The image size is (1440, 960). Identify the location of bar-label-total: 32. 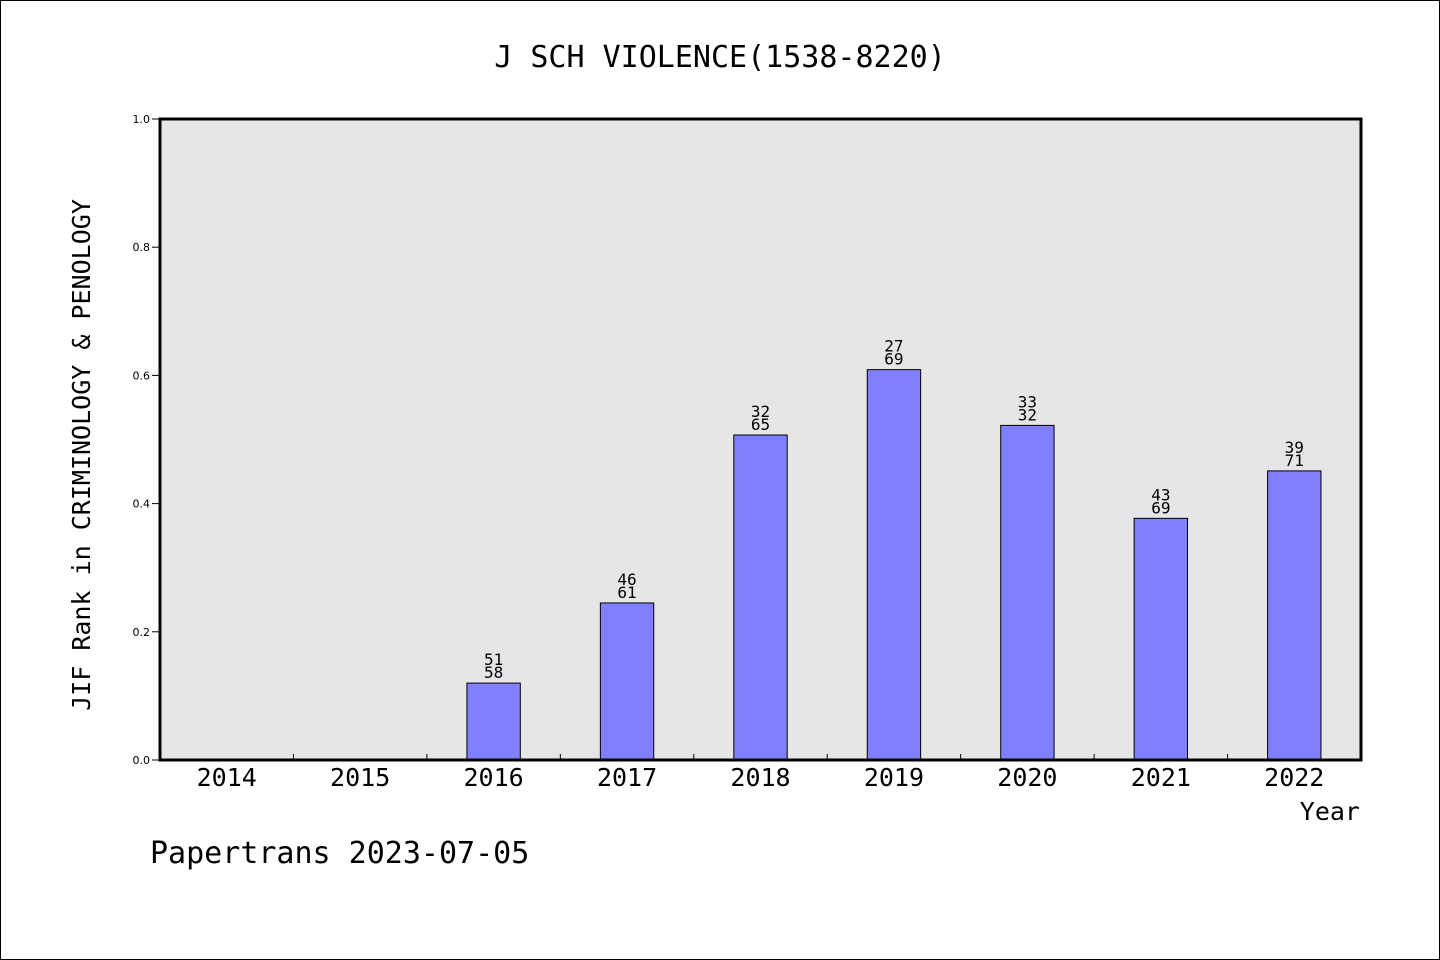
(1027, 414).